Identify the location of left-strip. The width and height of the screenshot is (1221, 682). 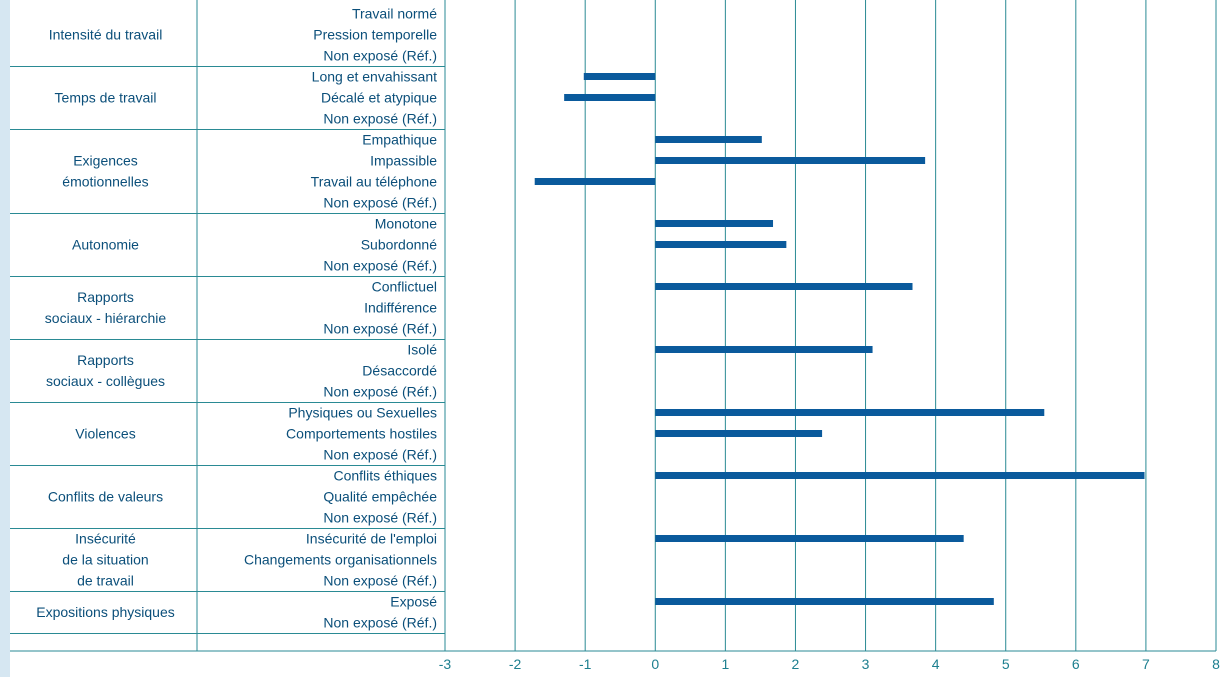
(5, 338).